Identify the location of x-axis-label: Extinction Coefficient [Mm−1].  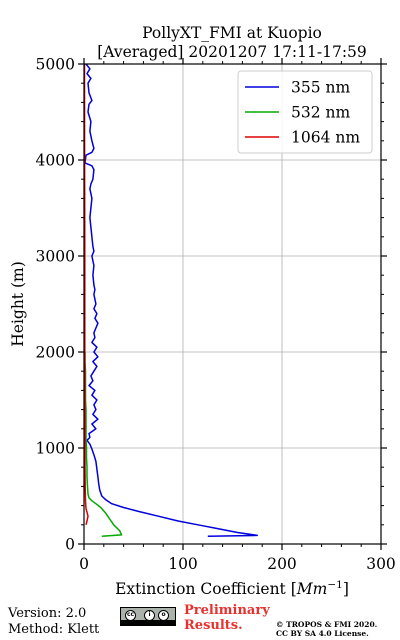
(232, 588).